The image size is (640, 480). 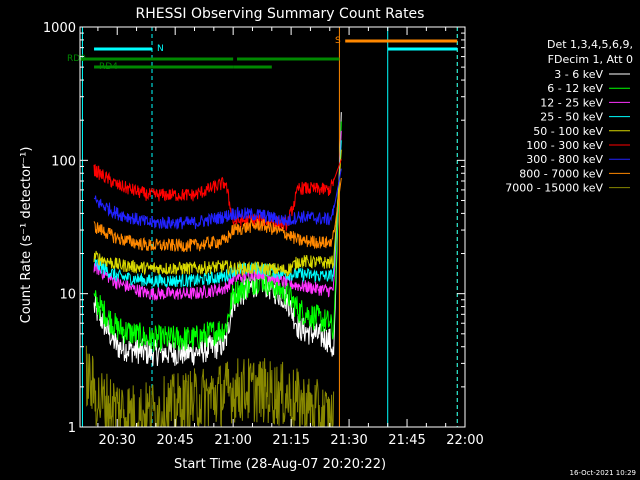 What do you see at coordinates (575, 88) in the screenshot?
I see `legend-entry-label: 6 - 12 keV` at bounding box center [575, 88].